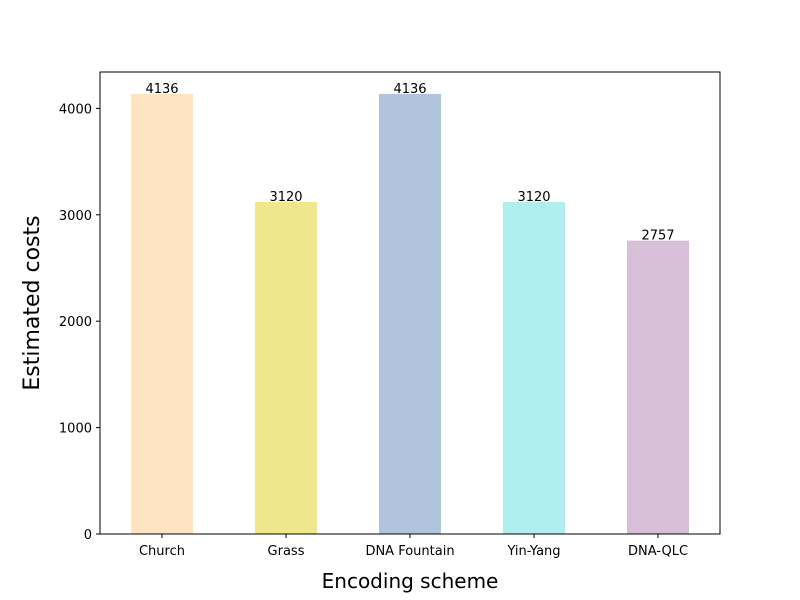 This screenshot has width=800, height=600. I want to click on bar-yin-yang, so click(534, 368).